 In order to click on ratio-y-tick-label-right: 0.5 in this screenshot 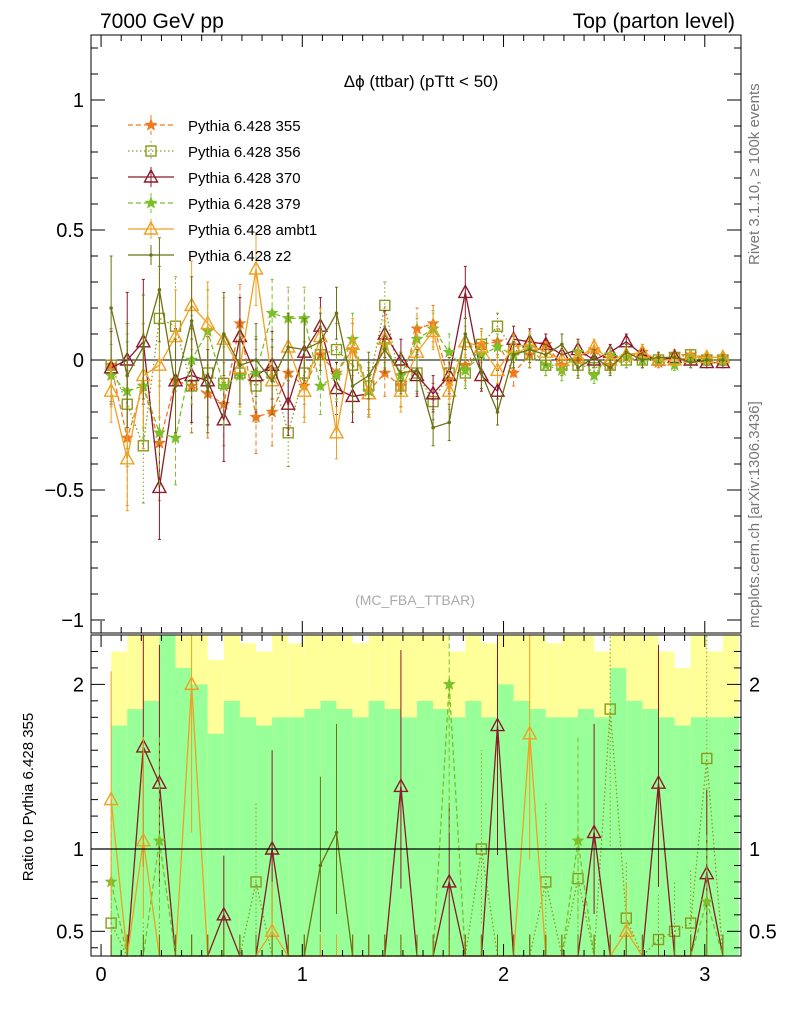, I will do `click(763, 932)`.